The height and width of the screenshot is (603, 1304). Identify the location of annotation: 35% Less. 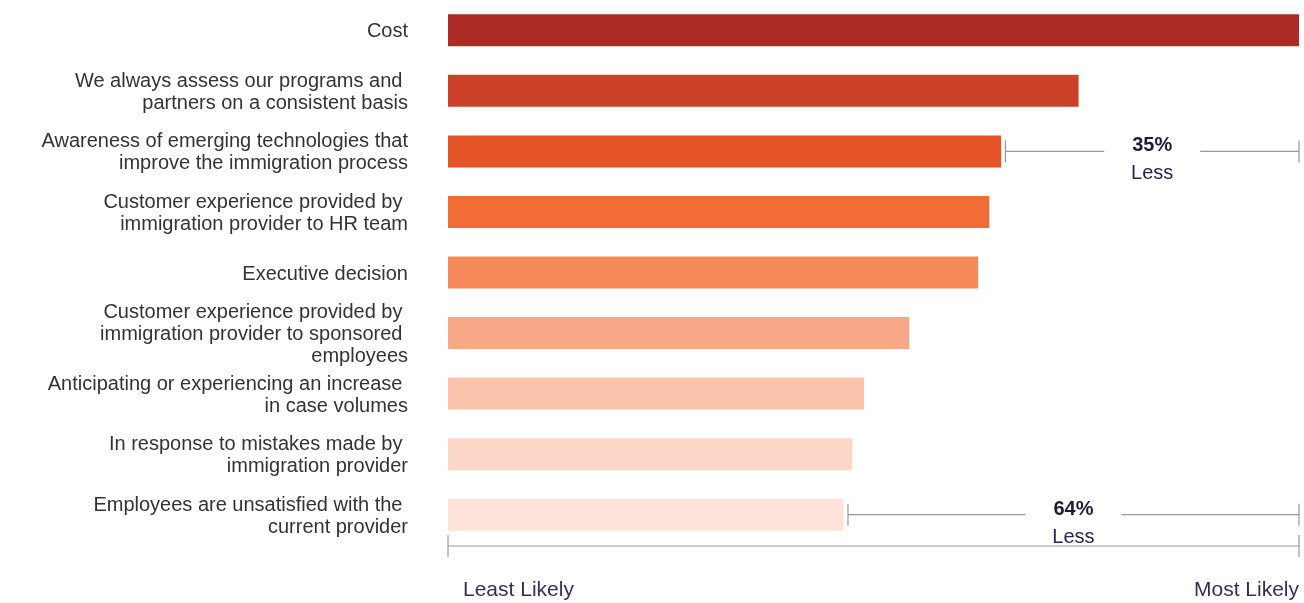
(1152, 158).